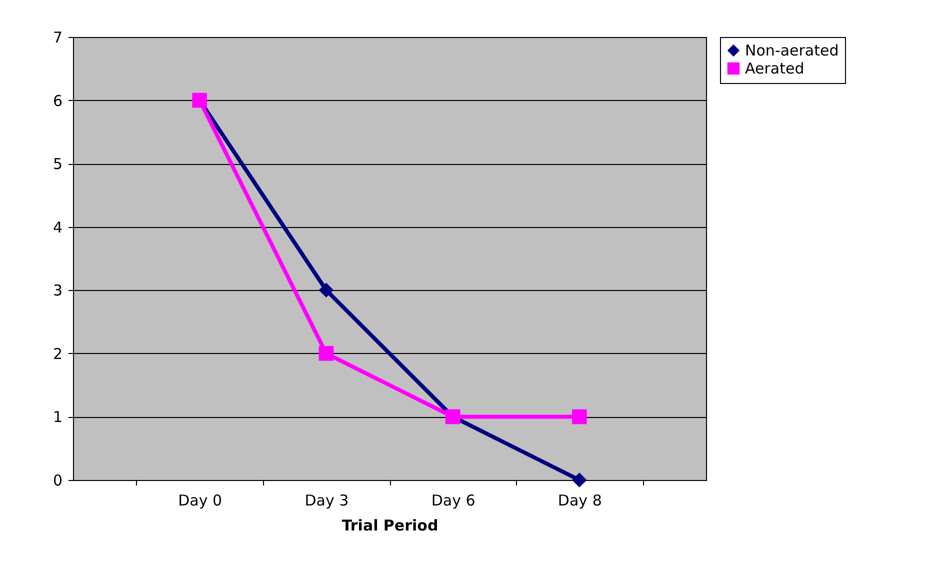  Describe the element at coordinates (57, 101) in the screenshot. I see `y-tick-label: 6` at that location.